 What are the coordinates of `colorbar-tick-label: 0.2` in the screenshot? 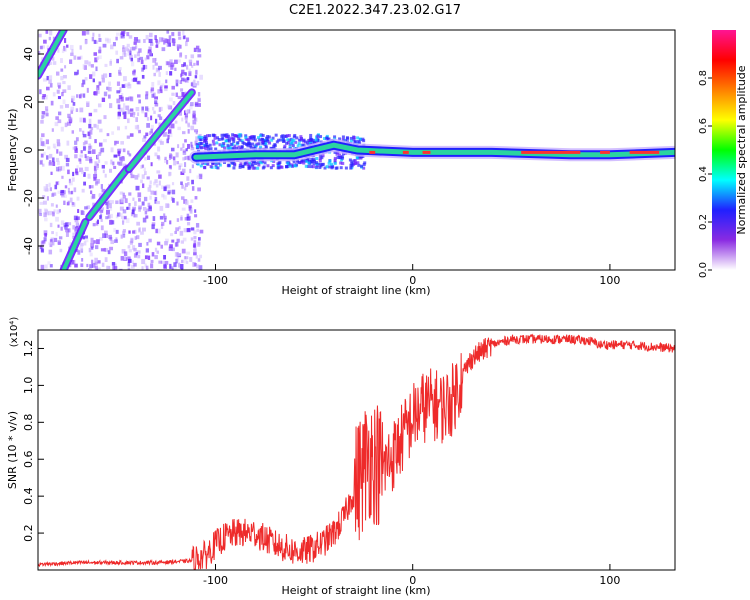 It's located at (703, 222).